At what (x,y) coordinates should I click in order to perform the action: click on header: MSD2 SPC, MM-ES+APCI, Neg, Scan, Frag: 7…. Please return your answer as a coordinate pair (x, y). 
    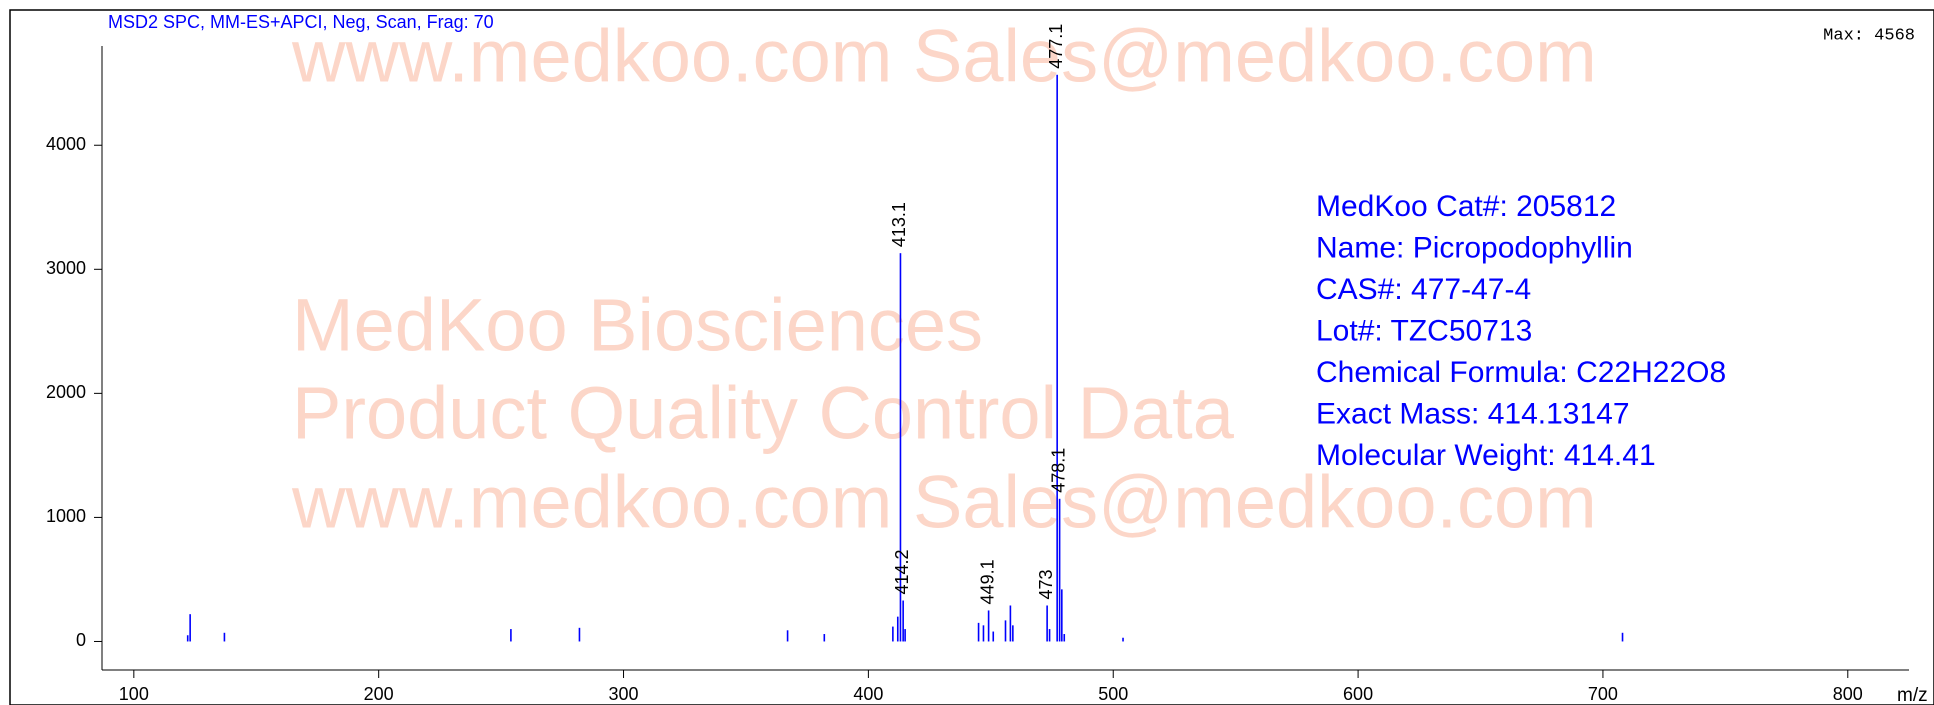
    Looking at the image, I should click on (301, 22).